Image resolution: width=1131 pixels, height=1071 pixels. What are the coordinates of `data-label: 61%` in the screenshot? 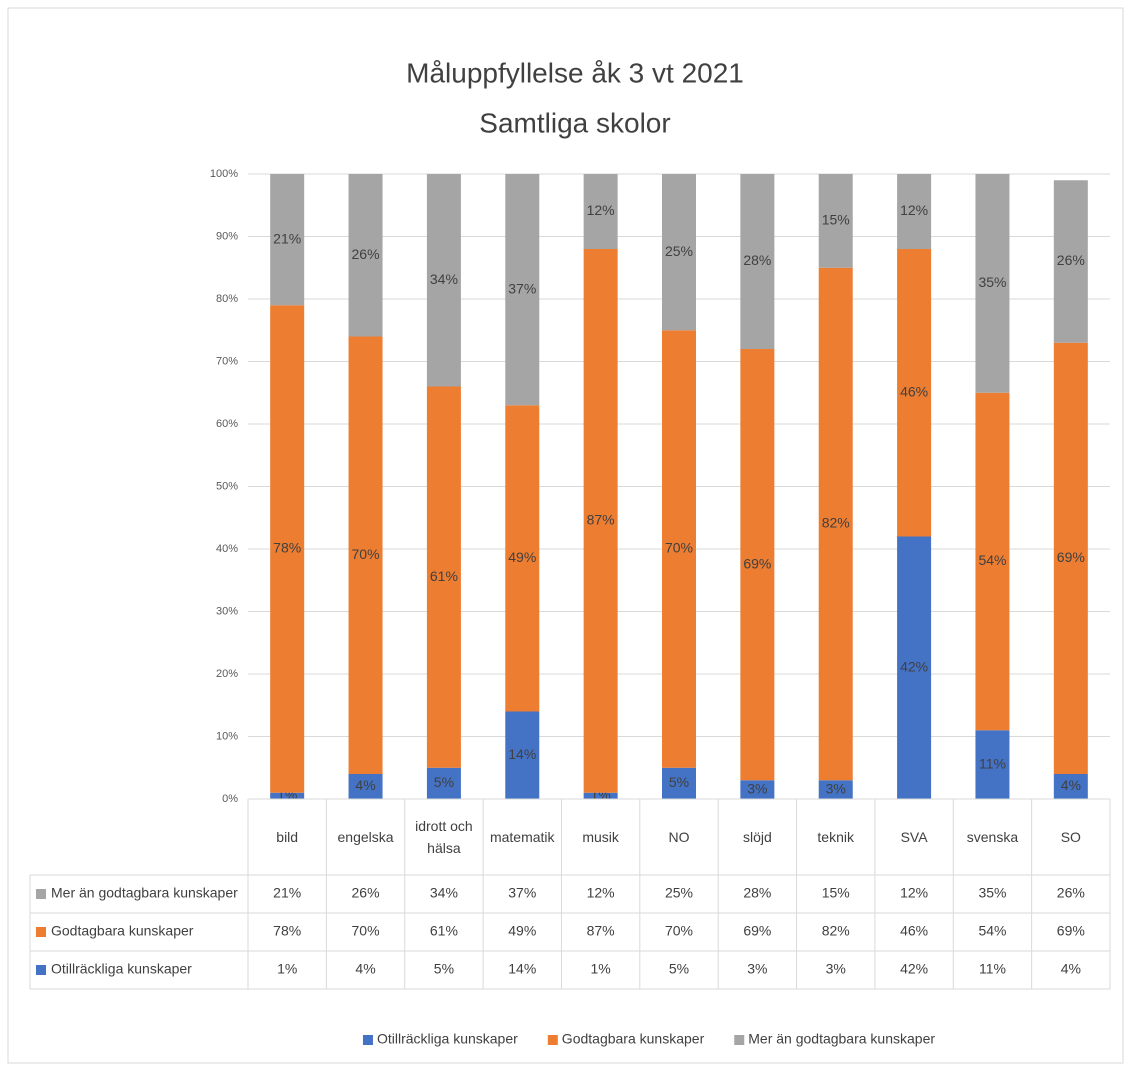 It's located at (444, 576).